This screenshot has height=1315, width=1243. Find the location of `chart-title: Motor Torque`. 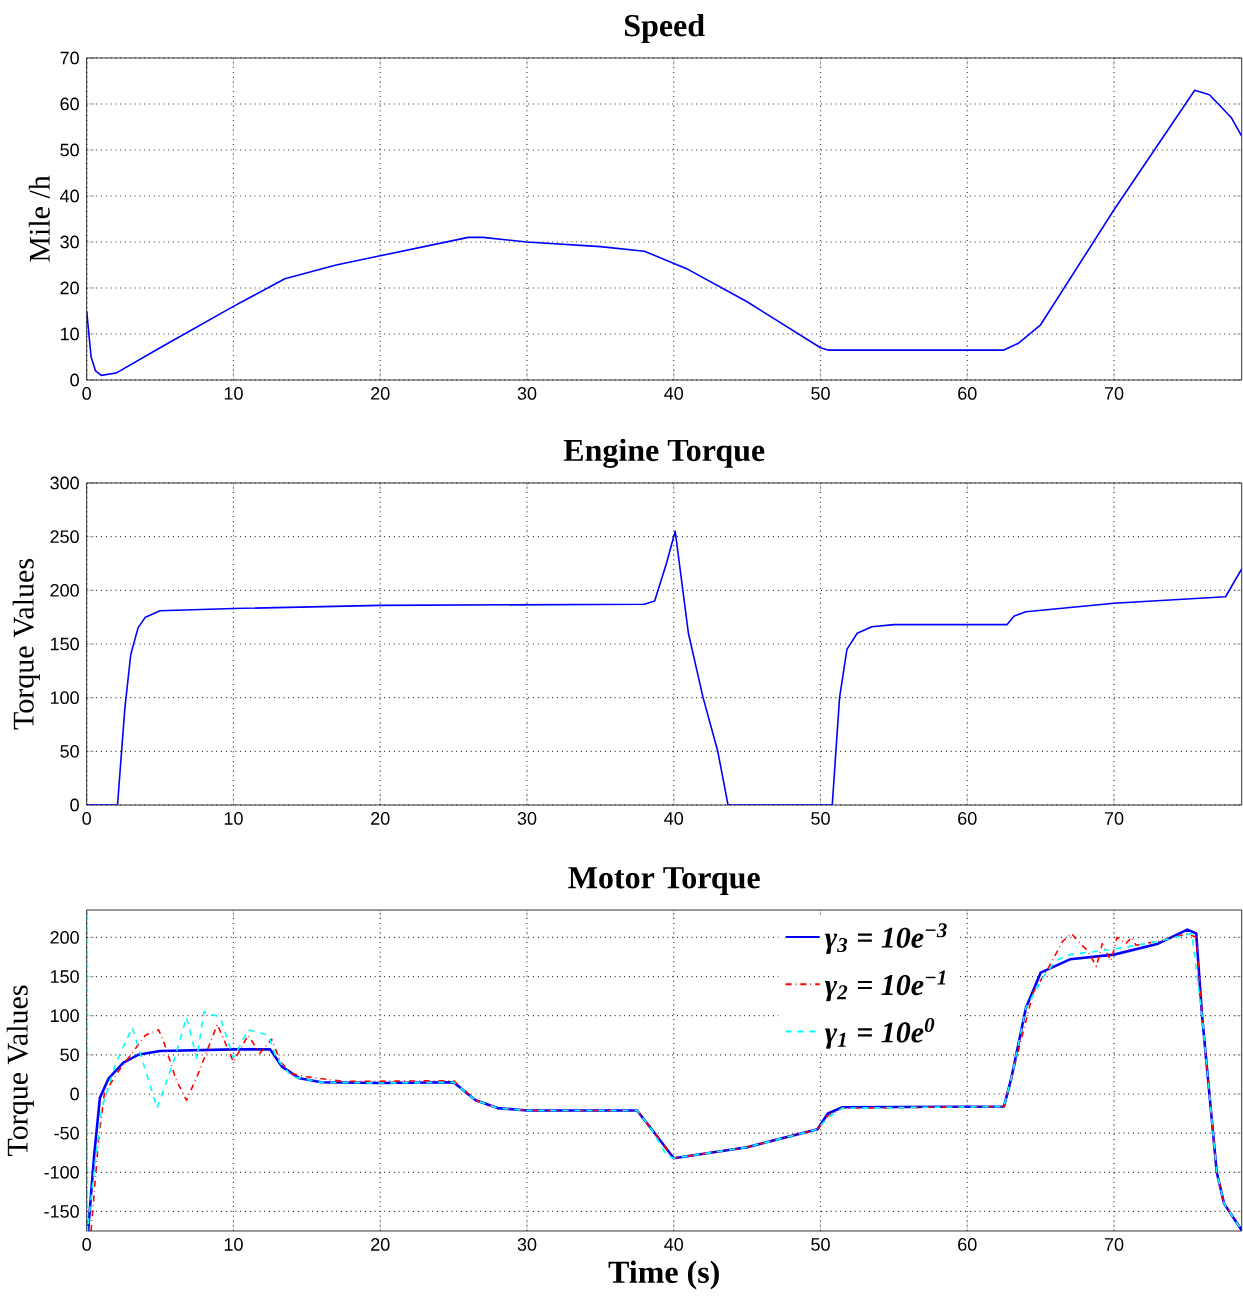

chart-title: Motor Torque is located at coordinates (664, 881).